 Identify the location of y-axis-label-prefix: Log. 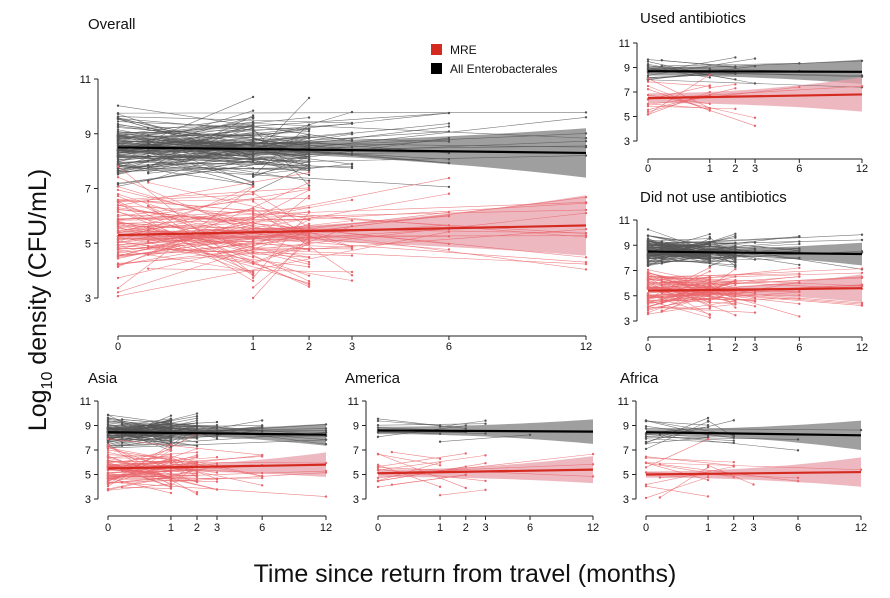
(38, 410).